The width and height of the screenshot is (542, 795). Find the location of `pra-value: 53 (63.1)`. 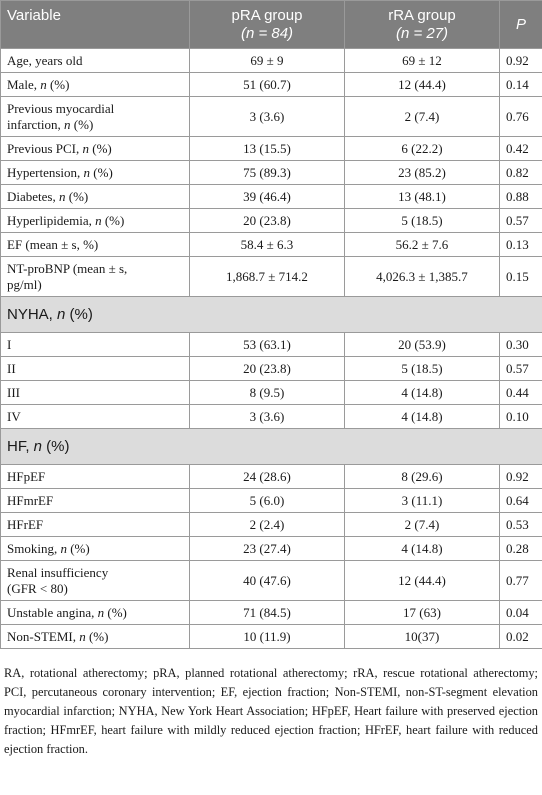

pra-value: 53 (63.1) is located at coordinates (267, 344).